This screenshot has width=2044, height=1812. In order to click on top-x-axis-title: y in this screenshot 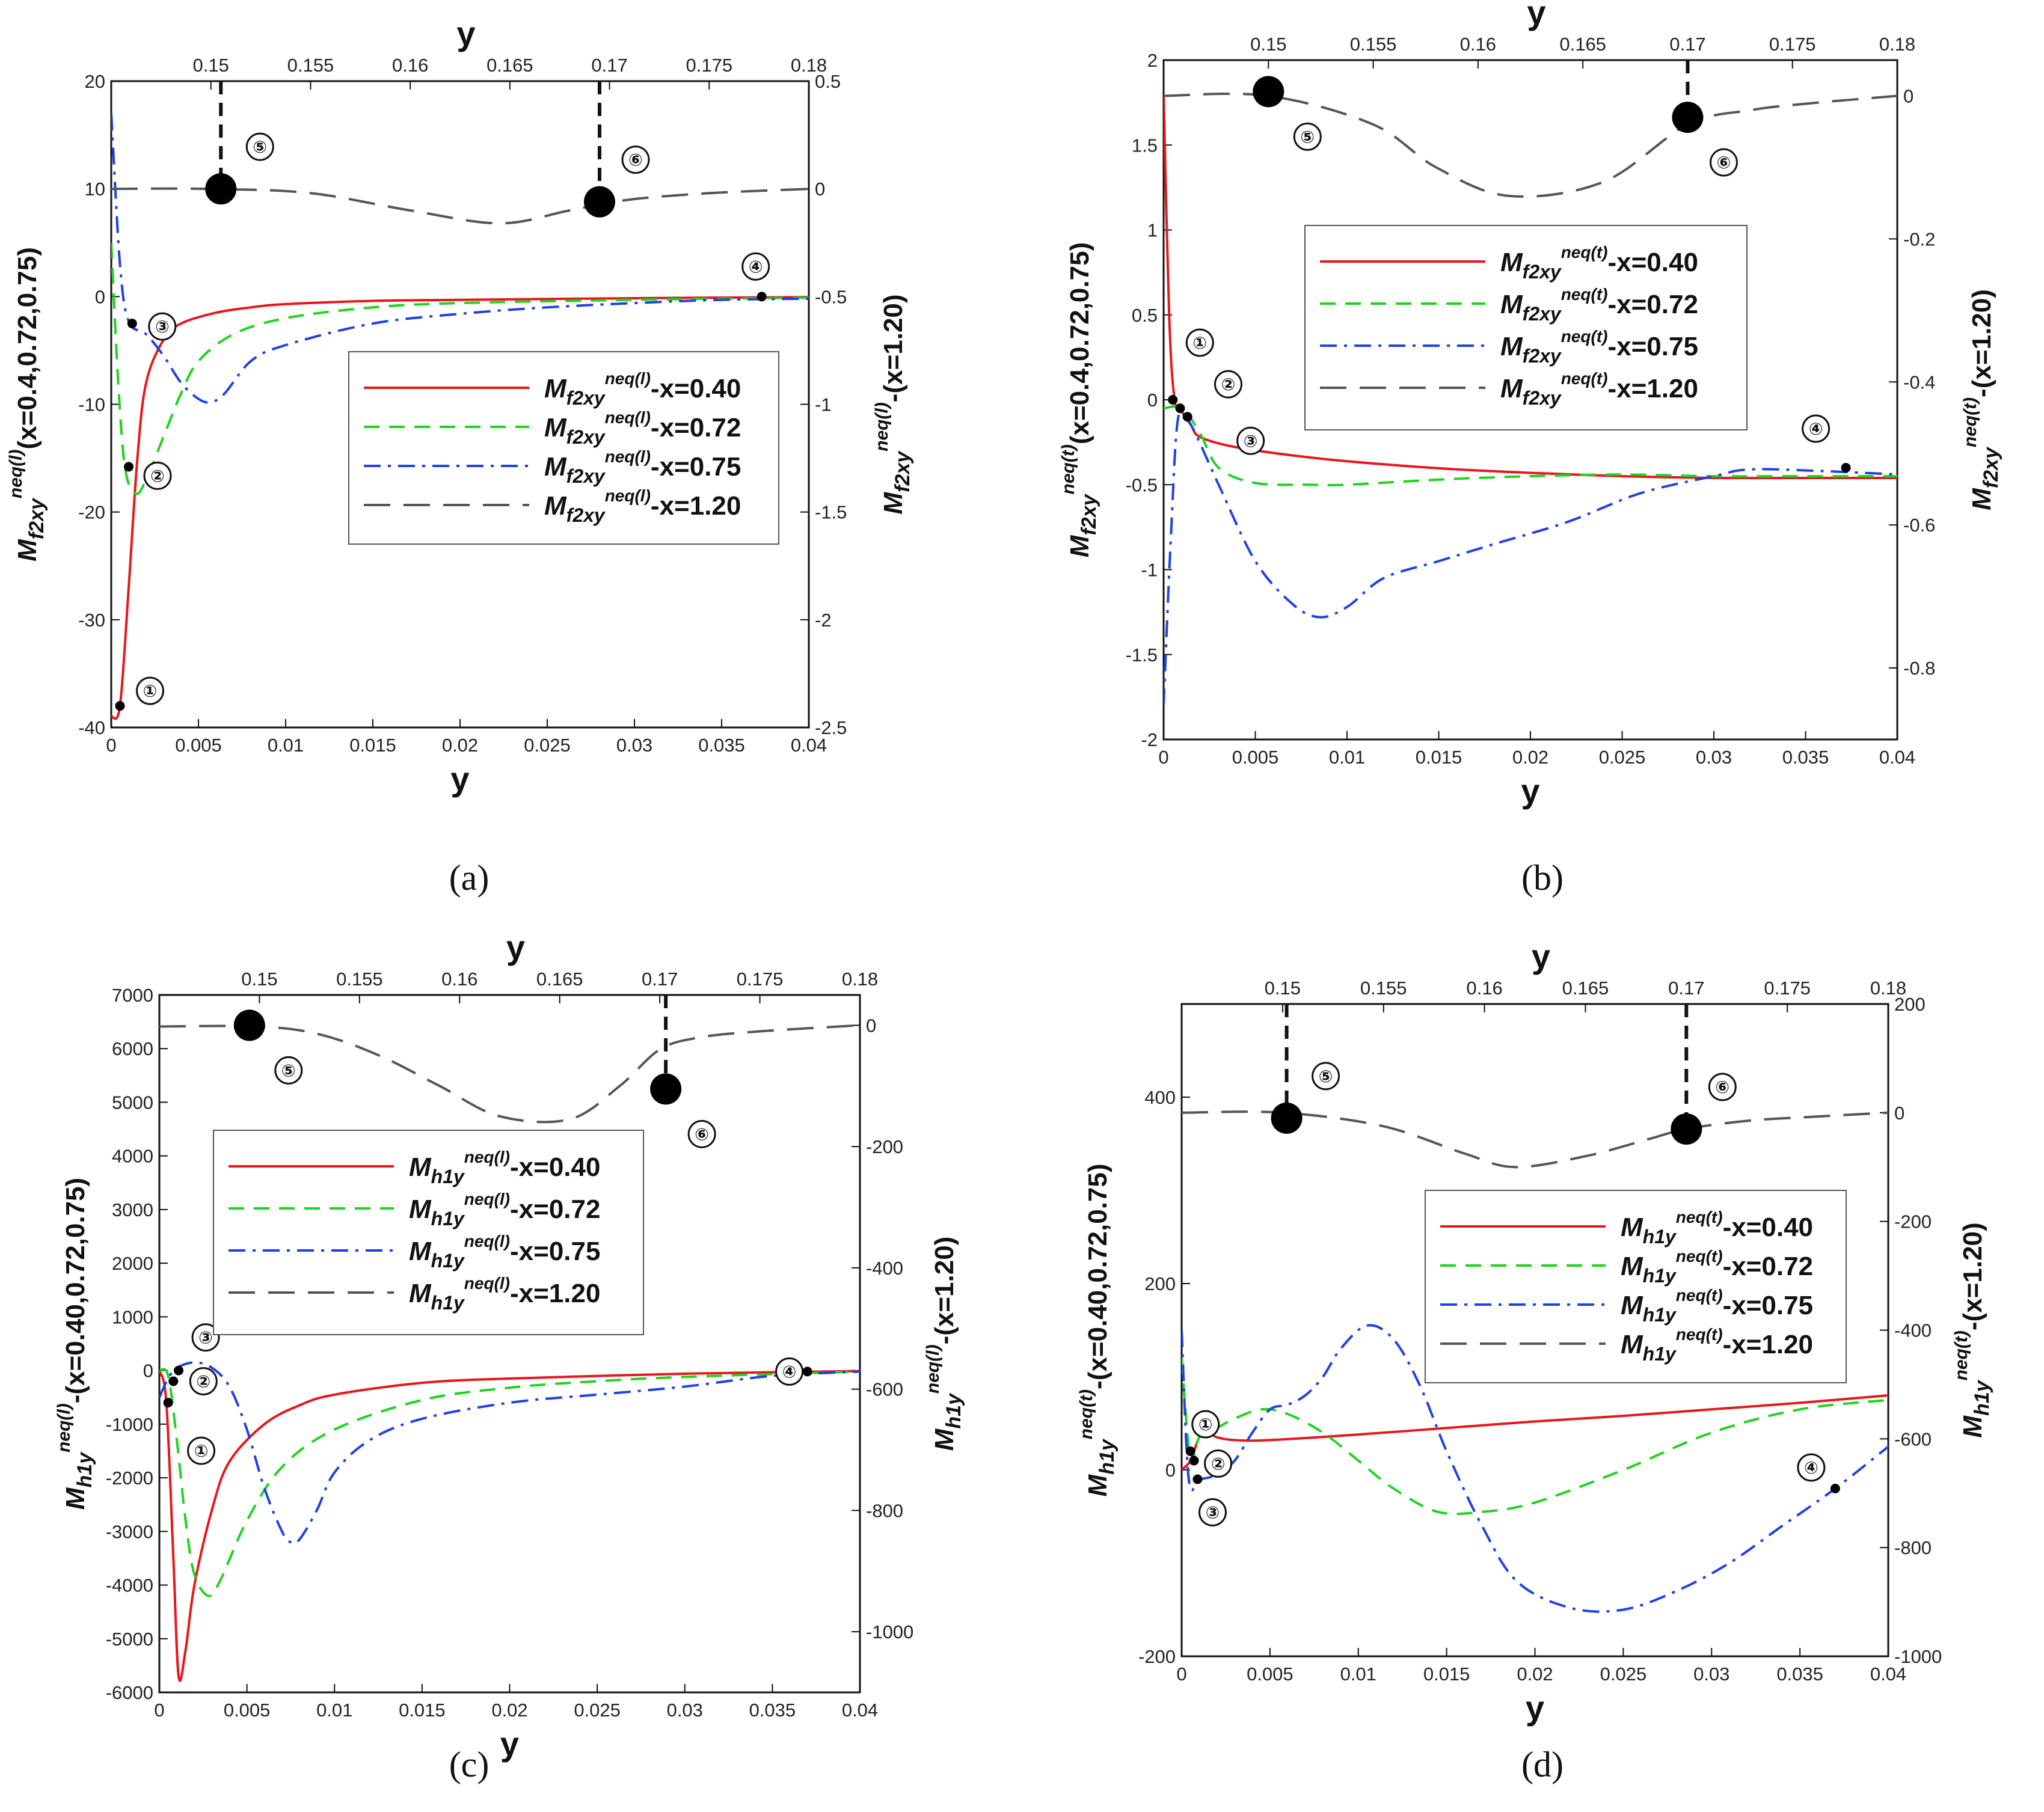, I will do `click(515, 947)`.